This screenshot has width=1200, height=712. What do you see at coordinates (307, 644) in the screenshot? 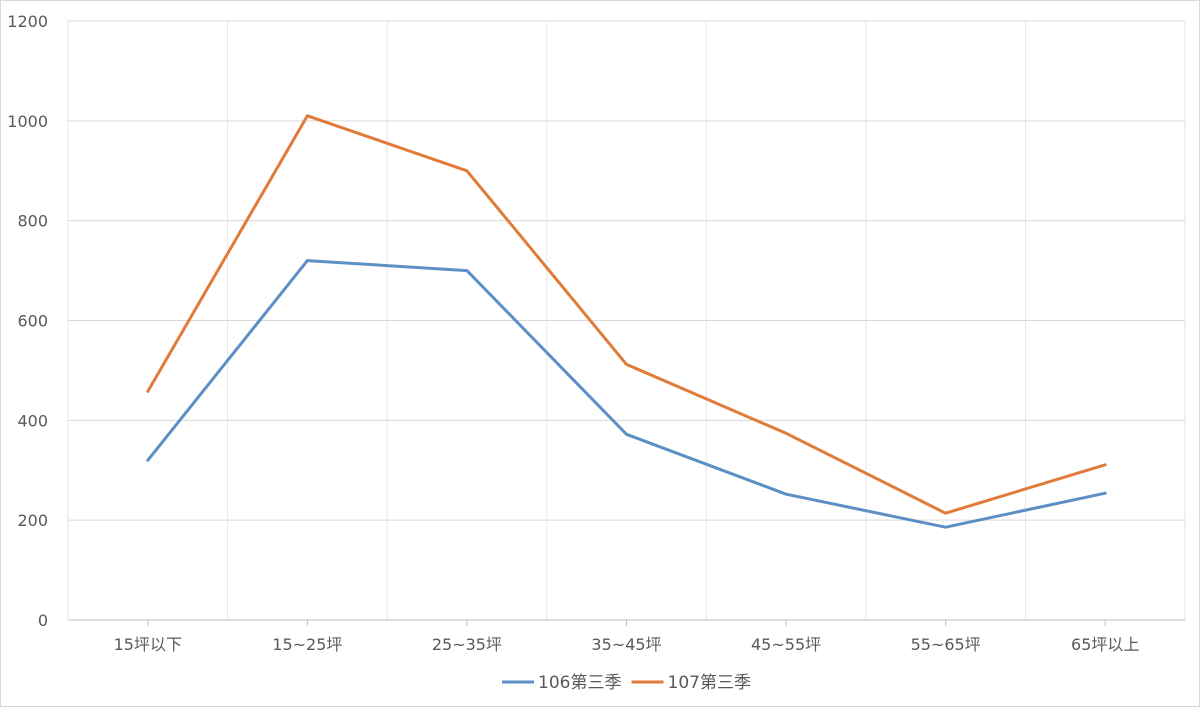
I see `x-tick-label: 15~25坪` at bounding box center [307, 644].